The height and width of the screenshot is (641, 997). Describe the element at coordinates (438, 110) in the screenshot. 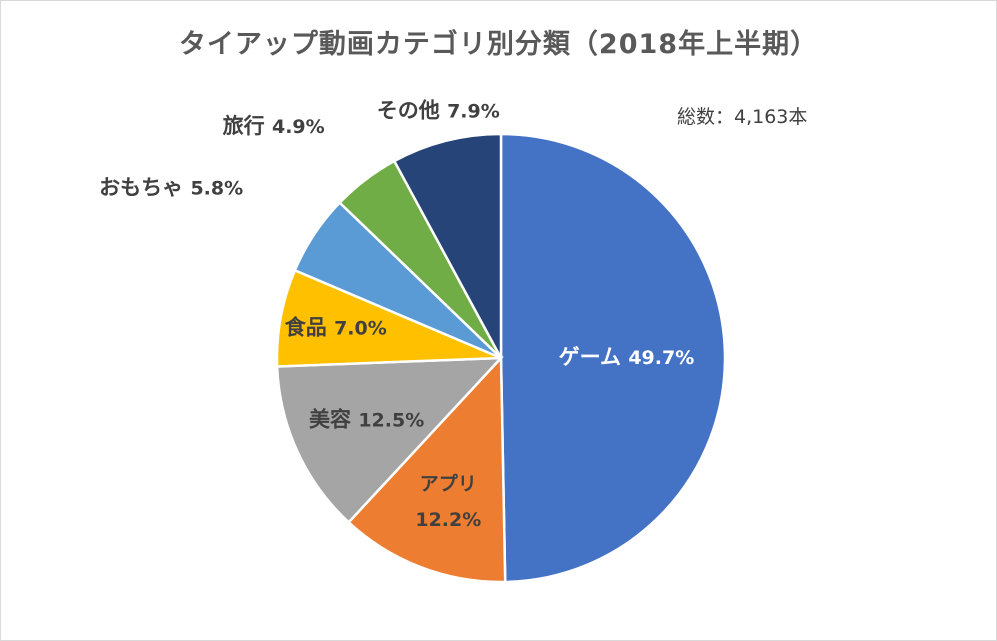

I see `slice-label: その他 7.9%` at that location.